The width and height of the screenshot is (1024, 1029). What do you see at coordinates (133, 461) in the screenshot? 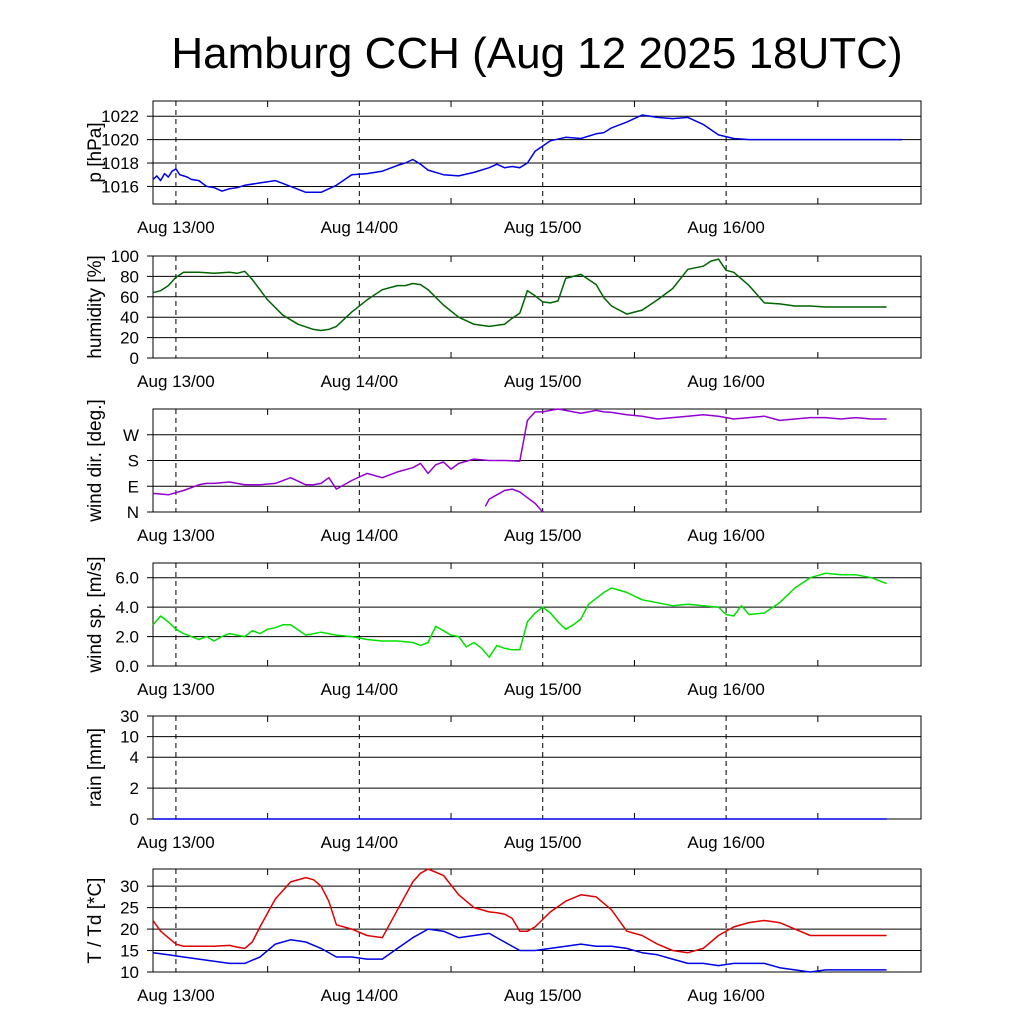
I see `y-tick-label: S` at bounding box center [133, 461].